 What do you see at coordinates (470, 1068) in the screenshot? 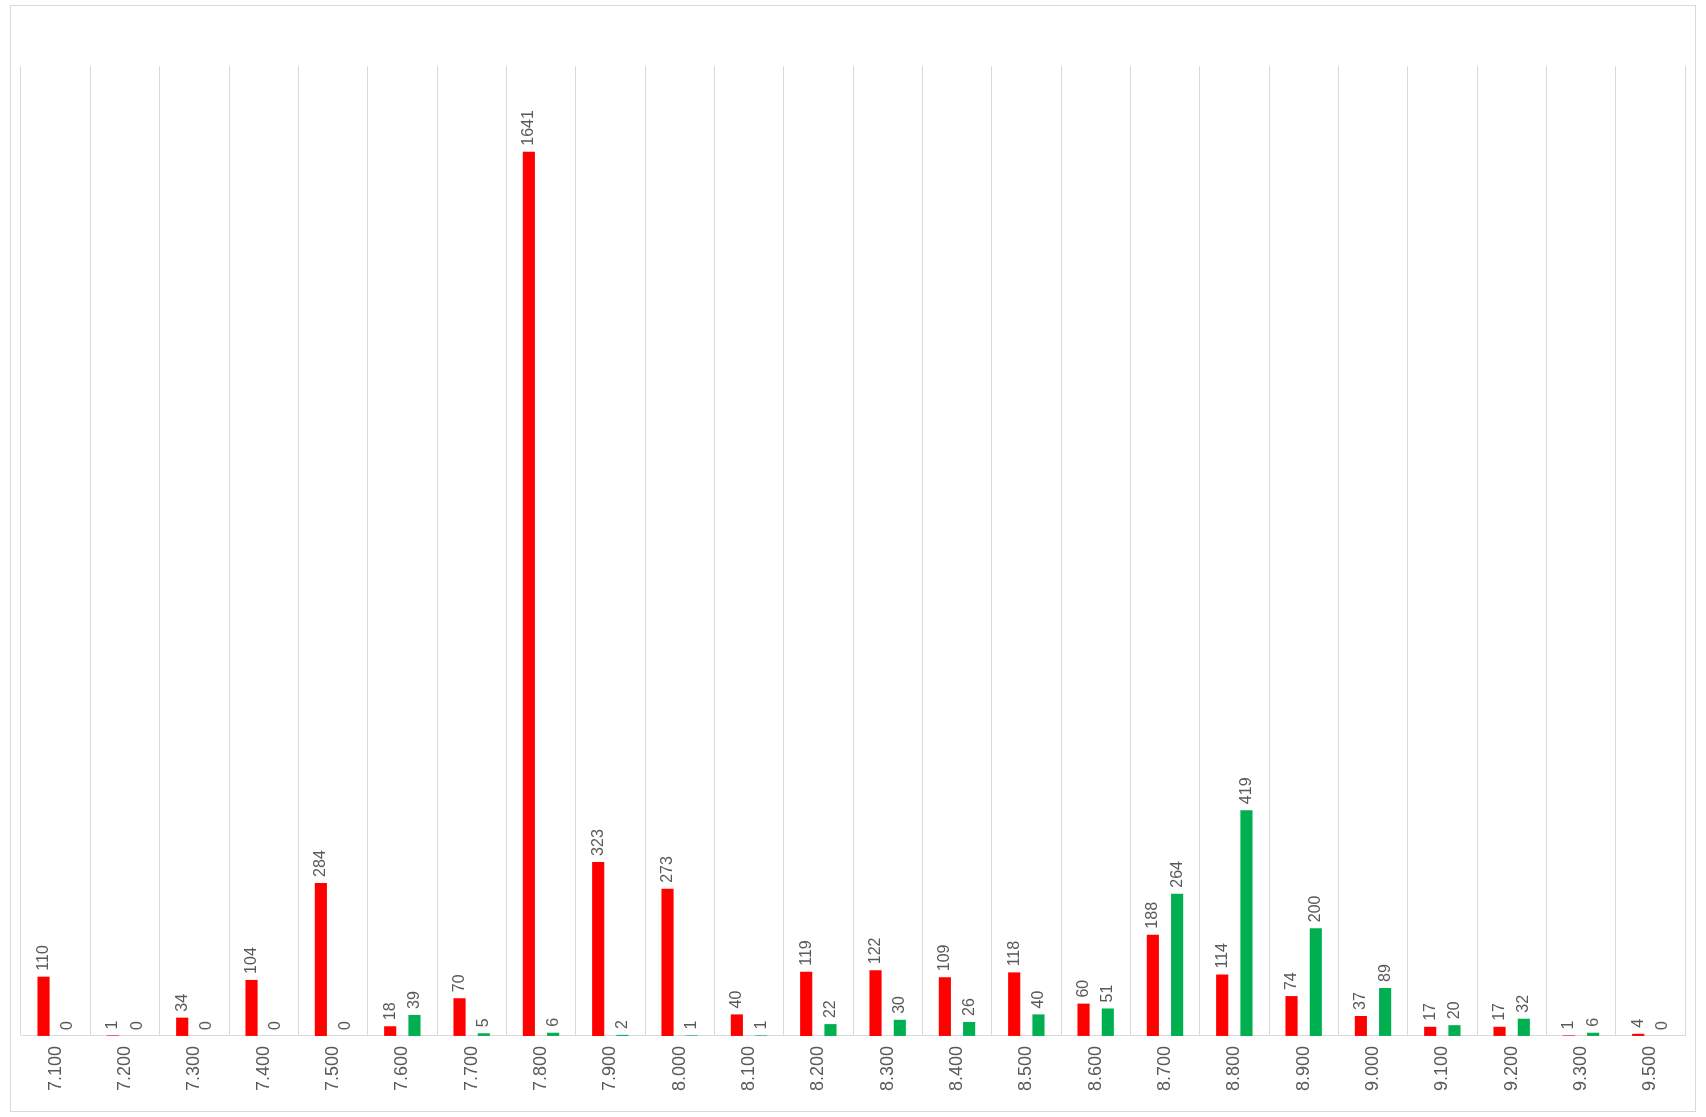
I see `x-tick-label: 7.700` at bounding box center [470, 1068].